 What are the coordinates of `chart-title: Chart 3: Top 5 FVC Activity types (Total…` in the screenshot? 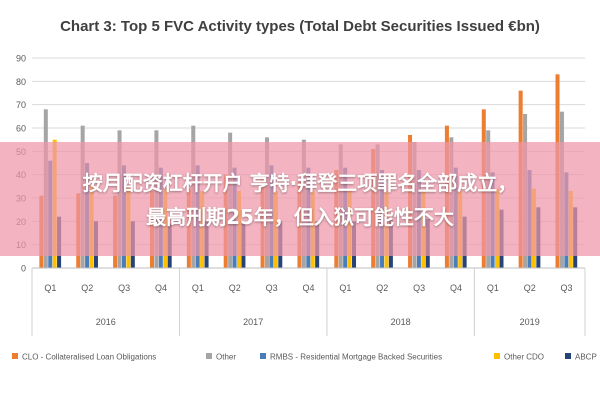 It's located at (300, 26).